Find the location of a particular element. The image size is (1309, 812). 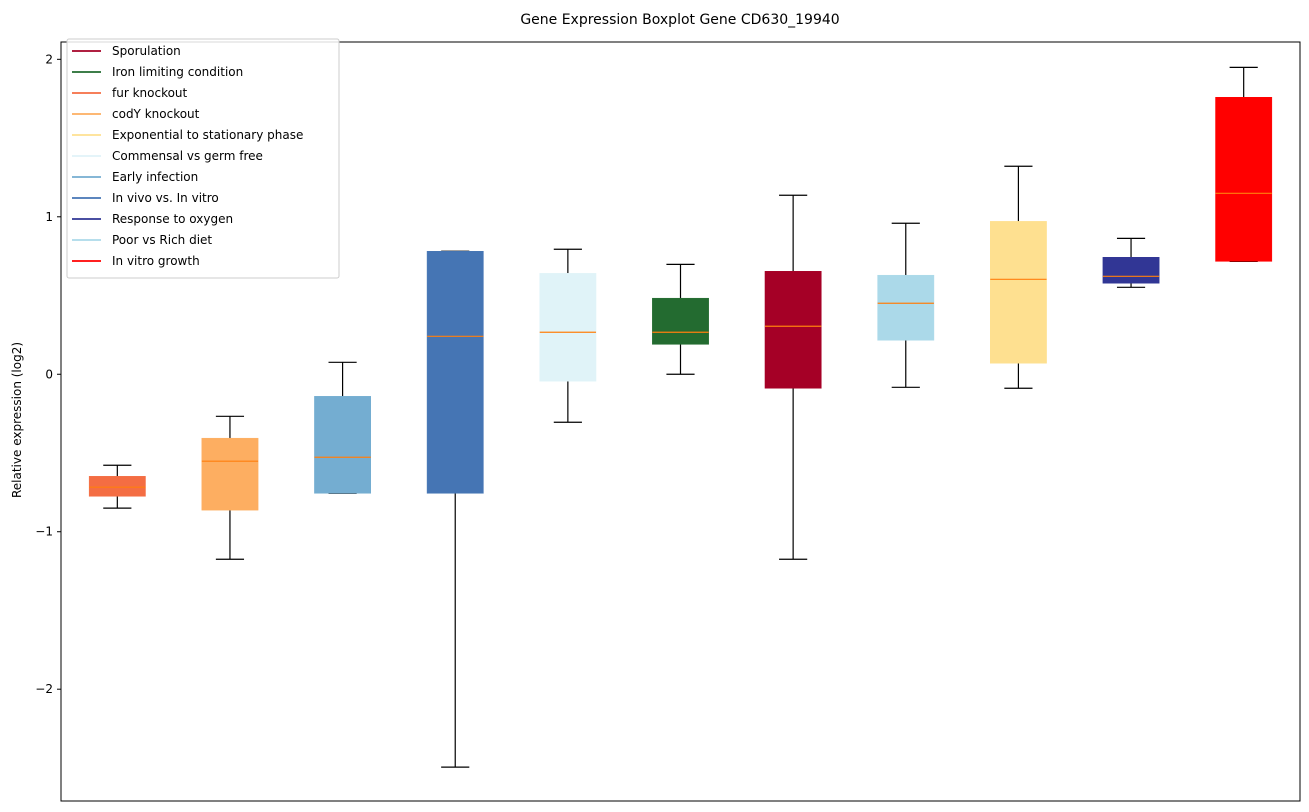

y-axis-ticks: 2 1 0 −1 −2 is located at coordinates (48, 374).